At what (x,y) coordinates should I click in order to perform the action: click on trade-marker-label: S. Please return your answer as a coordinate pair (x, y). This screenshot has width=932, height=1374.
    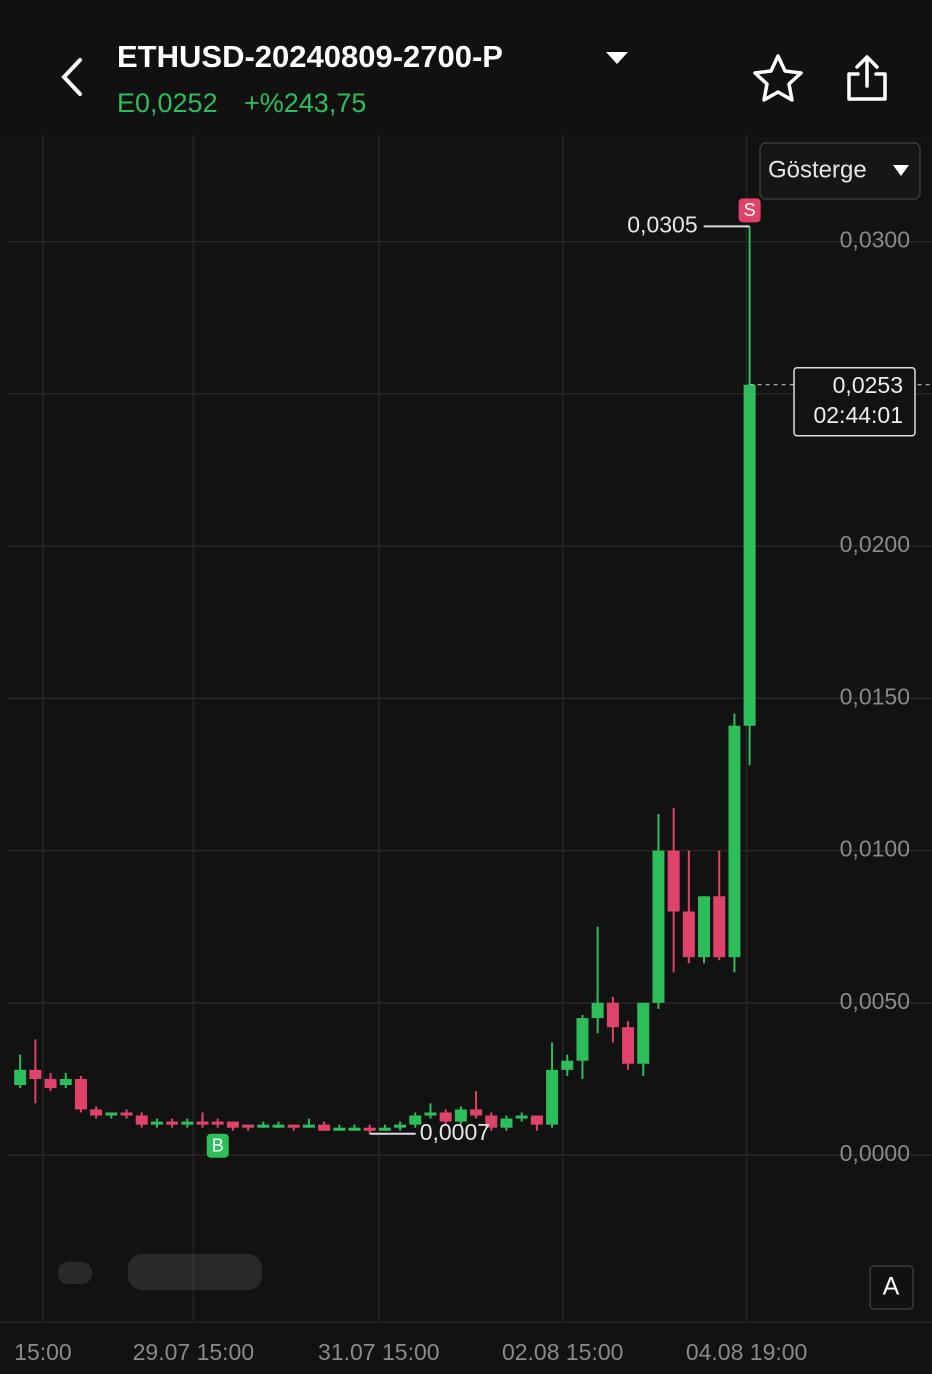
    Looking at the image, I should click on (750, 210).